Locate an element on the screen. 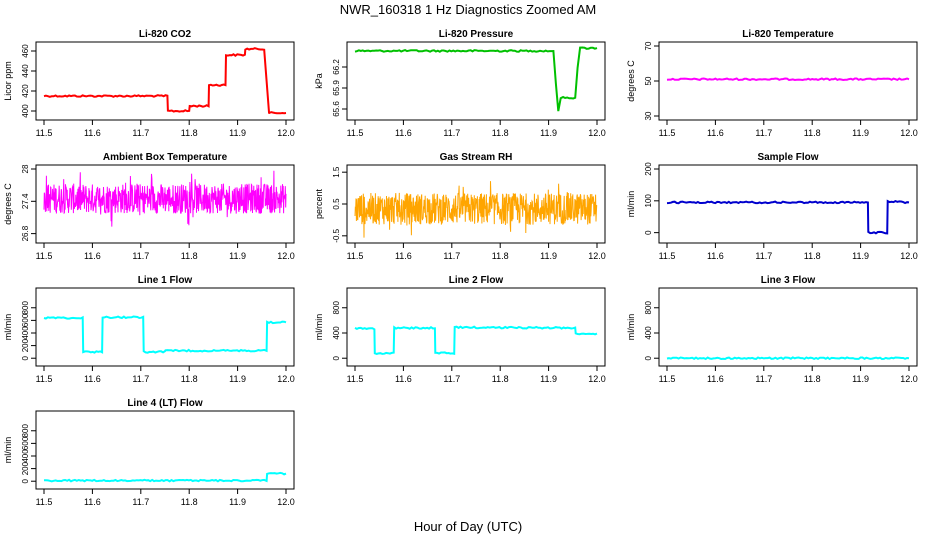 The image size is (936, 540). y-tick-label: 27.4 is located at coordinates (25, 201).